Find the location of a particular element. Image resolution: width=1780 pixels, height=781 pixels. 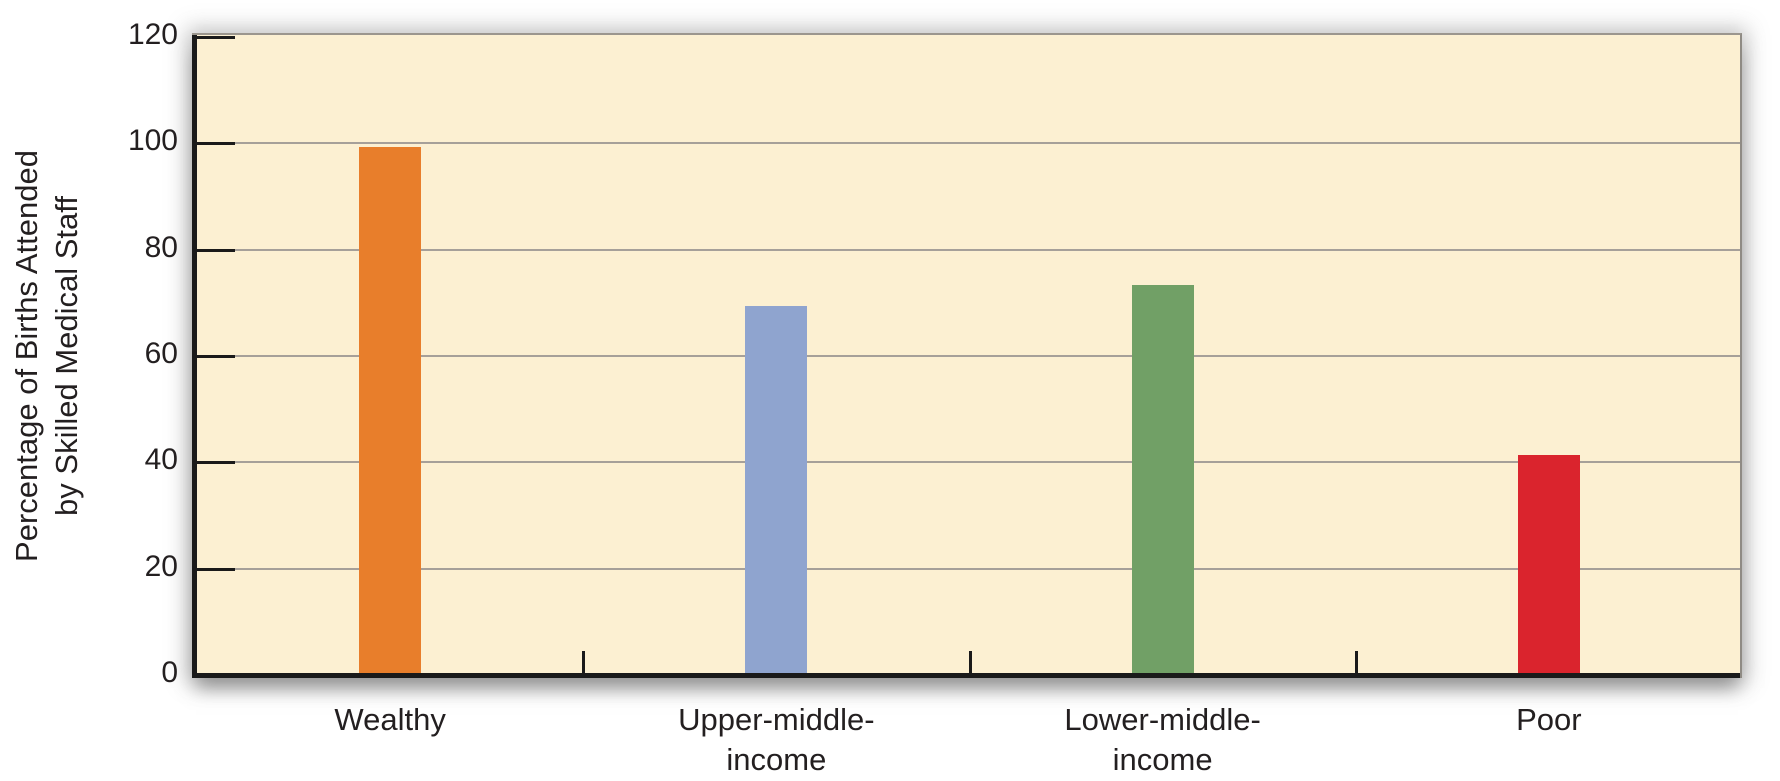

y-tick-label-40: 40 is located at coordinates (161, 460).